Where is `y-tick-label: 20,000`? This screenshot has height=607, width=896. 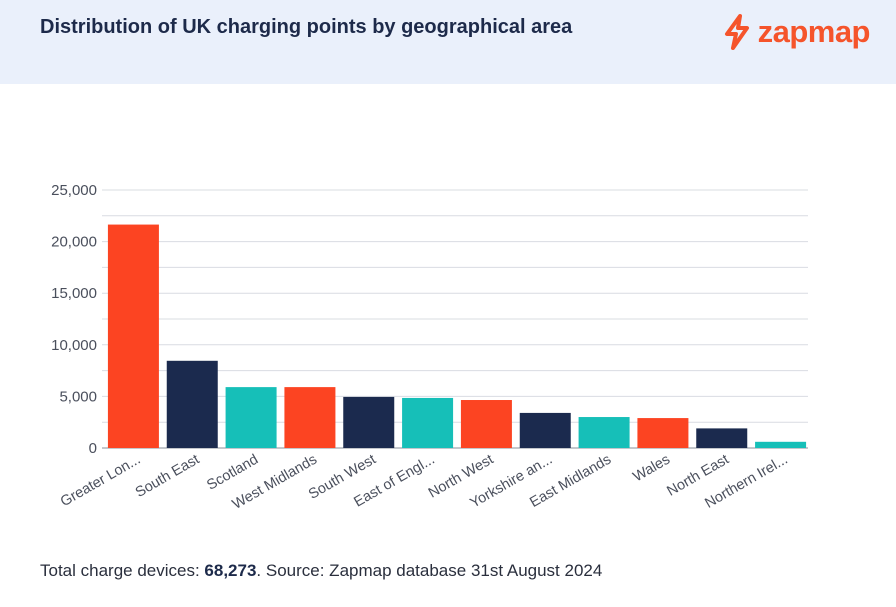 y-tick-label: 20,000 is located at coordinates (74, 242).